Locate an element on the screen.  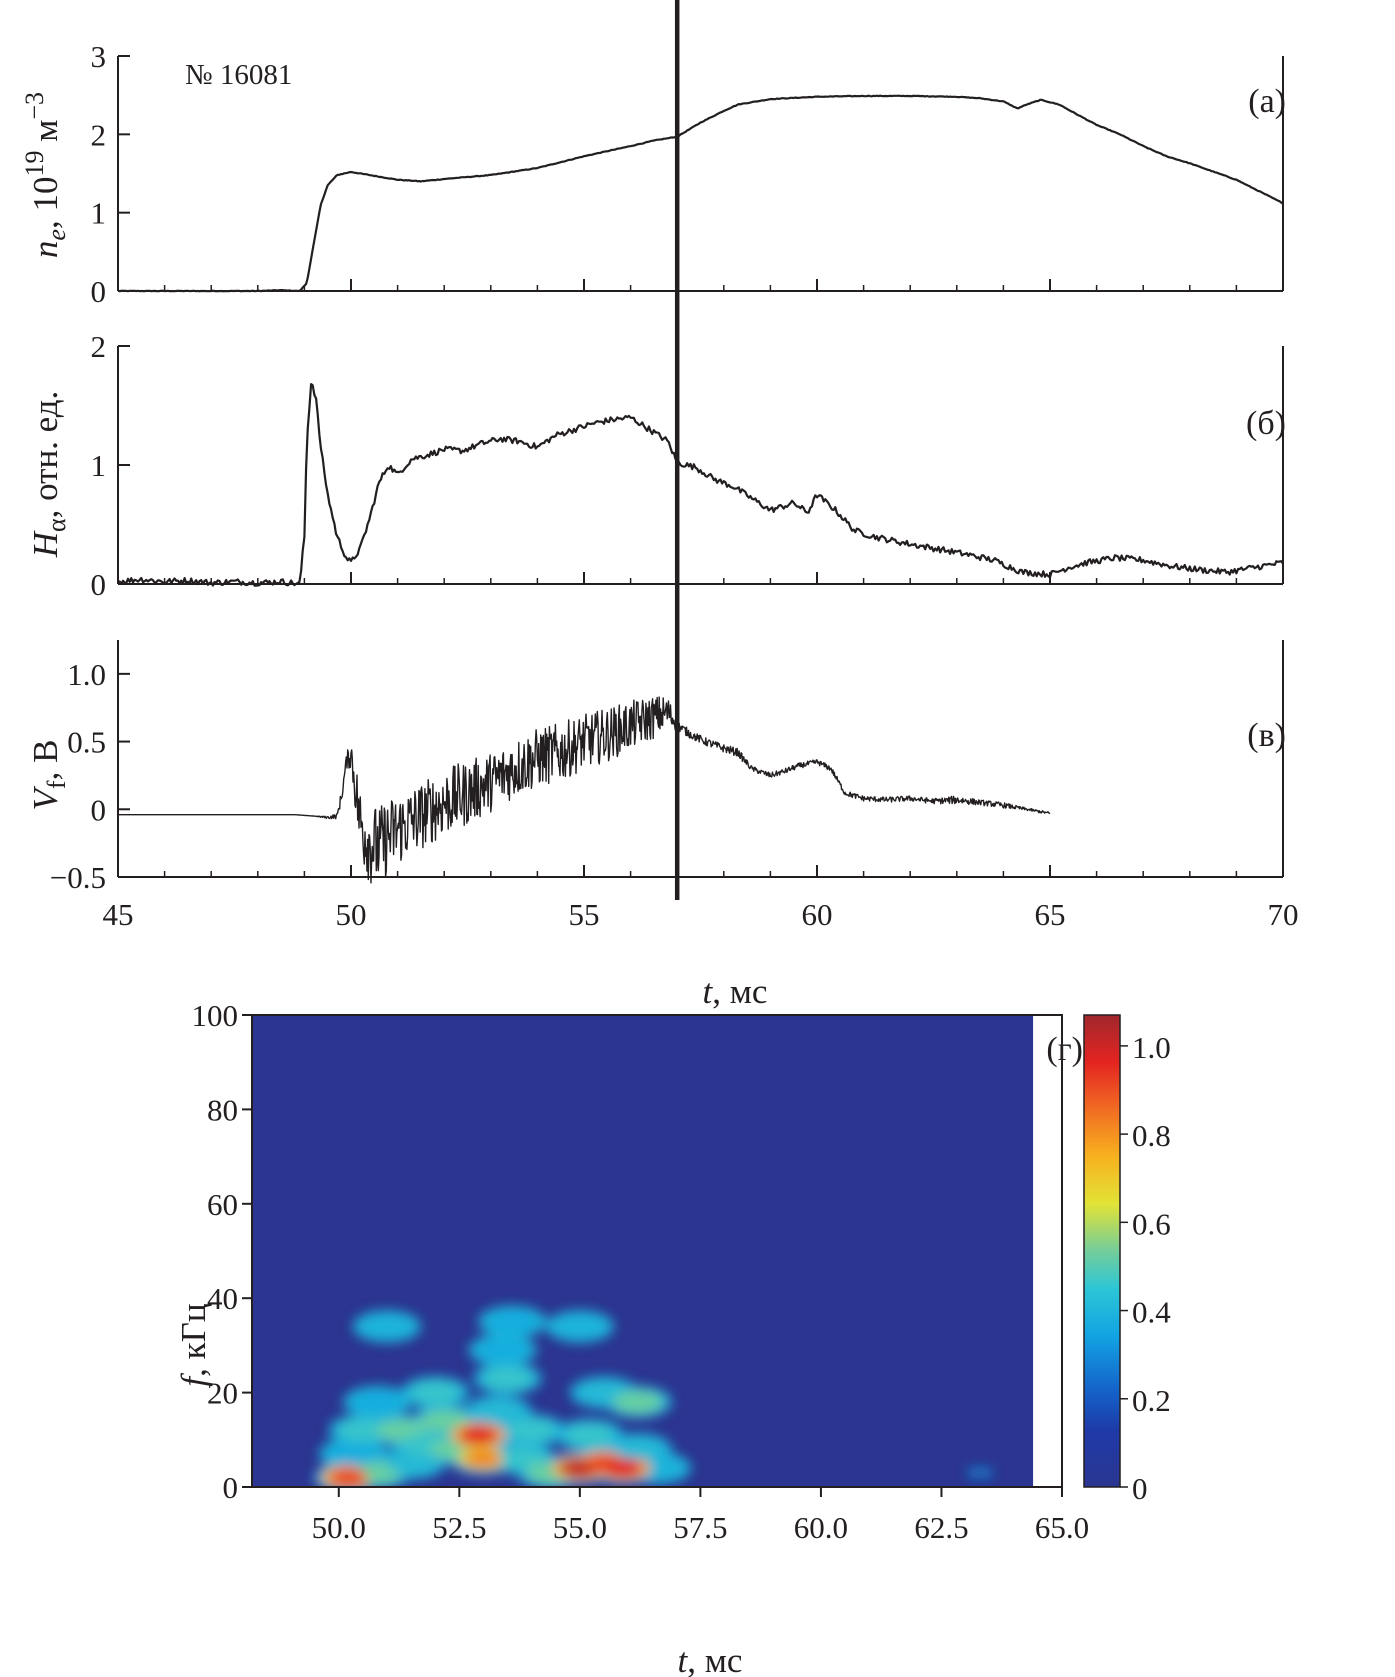
spectrogram-y-axis-label-rest: , кГц is located at coordinates (193, 1339).